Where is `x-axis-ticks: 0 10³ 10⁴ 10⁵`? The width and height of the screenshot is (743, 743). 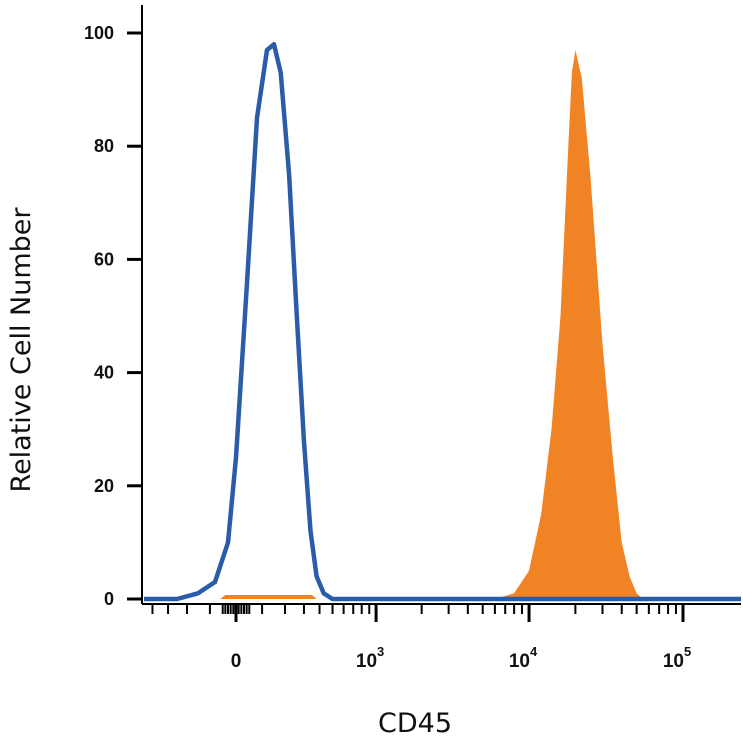
x-axis-ticks: 0 10³ 10⁴ 10⁵ is located at coordinates (421, 638).